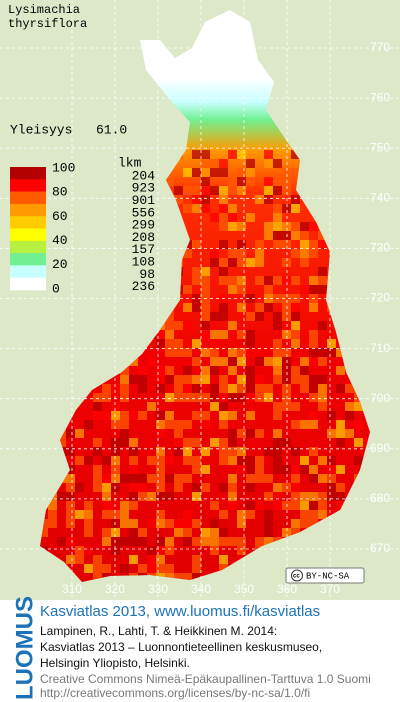 This screenshot has height=702, width=400. What do you see at coordinates (143, 249) in the screenshot?
I see `legend-count: 157` at bounding box center [143, 249].